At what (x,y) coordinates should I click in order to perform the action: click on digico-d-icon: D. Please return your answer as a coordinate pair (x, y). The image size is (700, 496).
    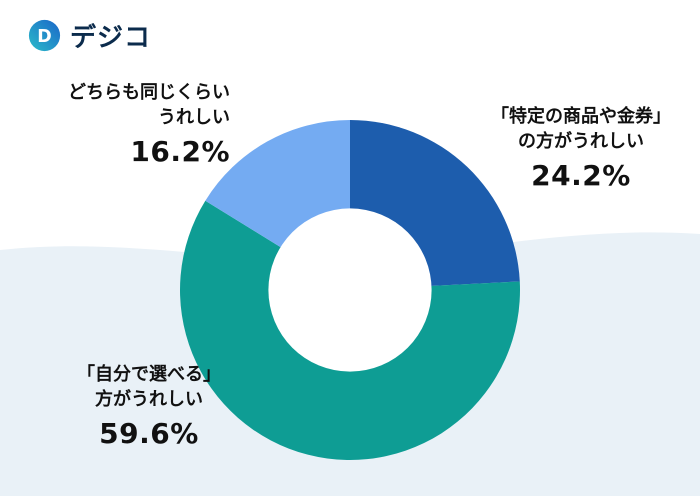
    Looking at the image, I should click on (44, 35).